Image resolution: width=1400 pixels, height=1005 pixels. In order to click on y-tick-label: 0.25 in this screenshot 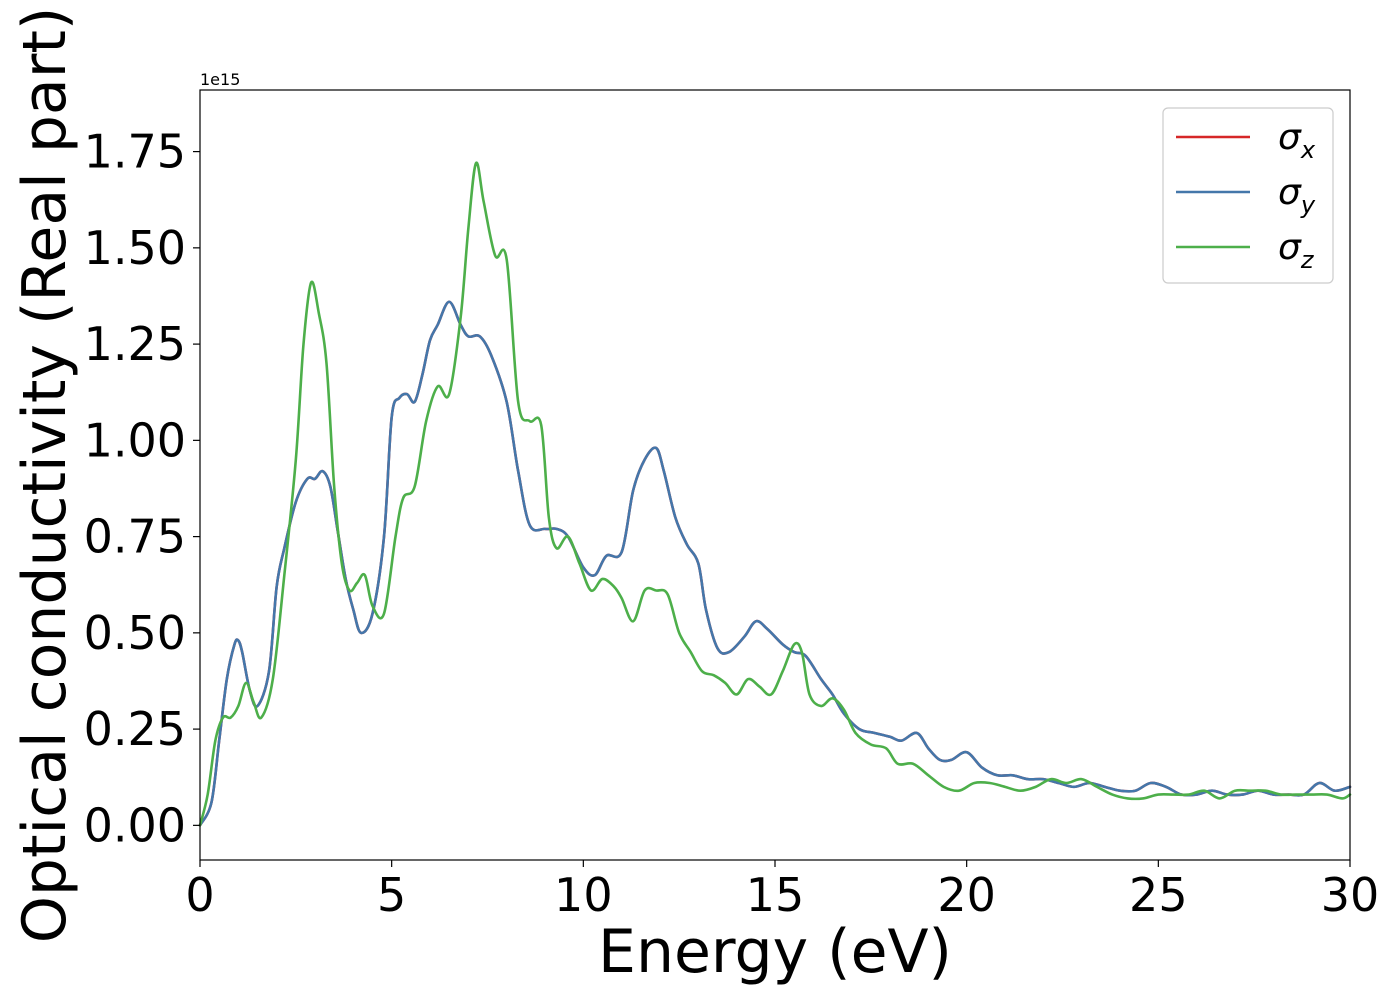, I will do `click(135, 729)`.